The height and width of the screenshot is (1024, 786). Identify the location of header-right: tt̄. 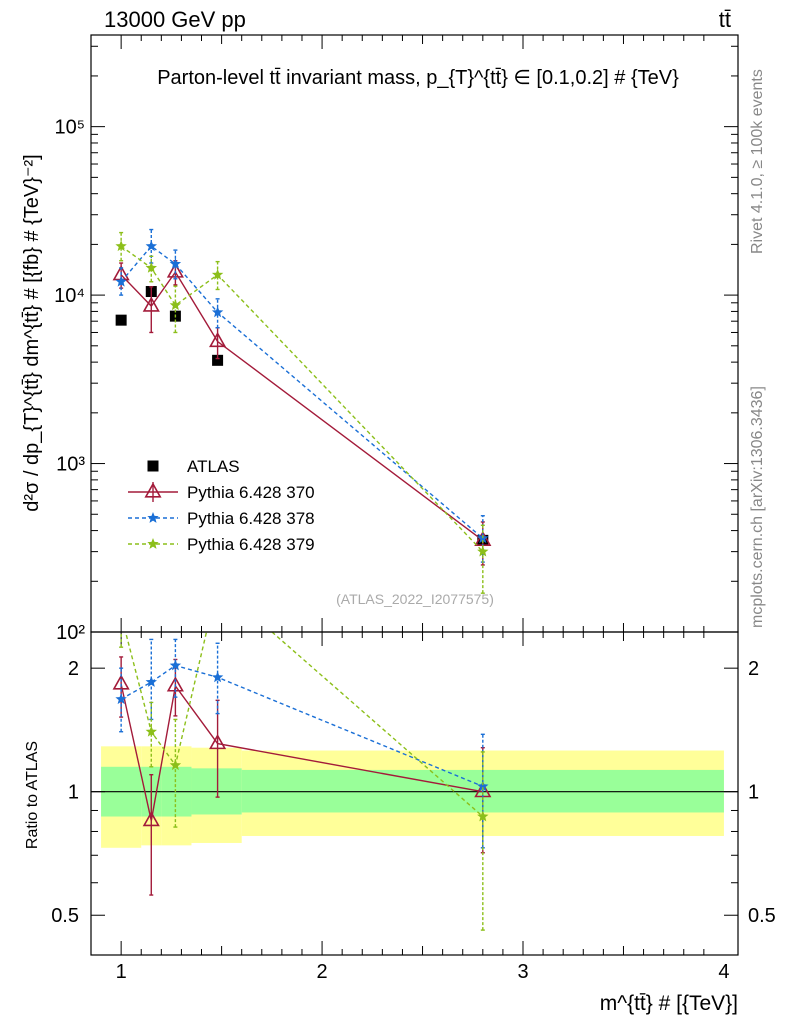
(725, 19).